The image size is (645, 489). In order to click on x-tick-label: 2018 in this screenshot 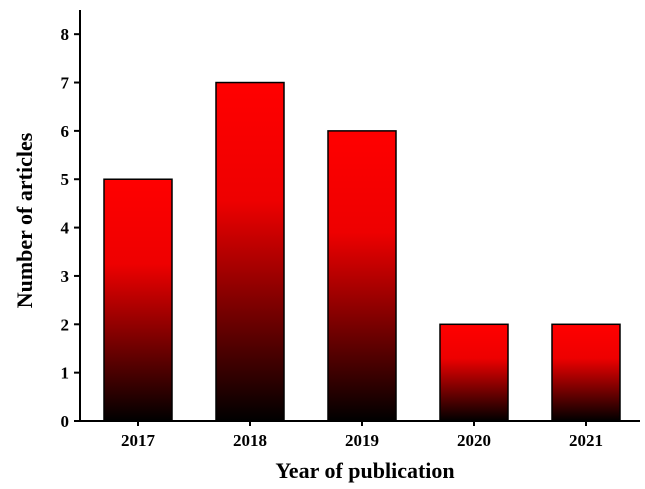, I will do `click(250, 440)`.